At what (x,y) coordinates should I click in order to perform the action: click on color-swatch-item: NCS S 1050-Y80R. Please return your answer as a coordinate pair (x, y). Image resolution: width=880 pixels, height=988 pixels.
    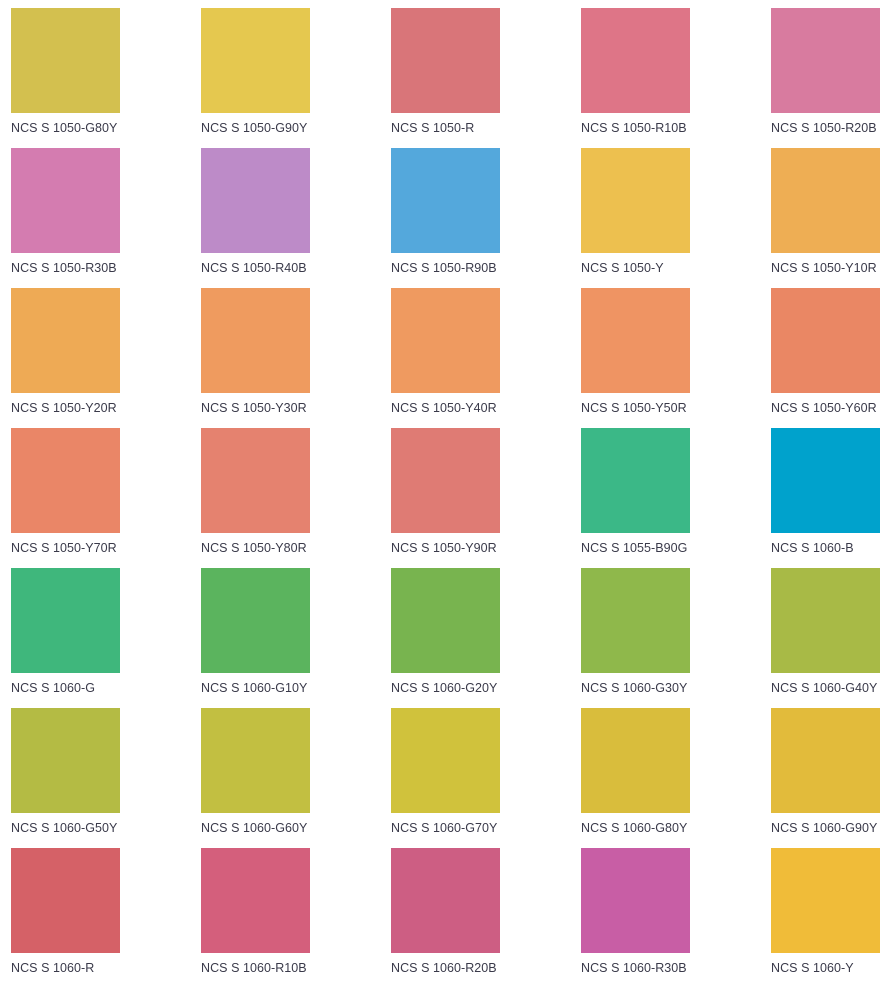
    Looking at the image, I should click on (286, 498).